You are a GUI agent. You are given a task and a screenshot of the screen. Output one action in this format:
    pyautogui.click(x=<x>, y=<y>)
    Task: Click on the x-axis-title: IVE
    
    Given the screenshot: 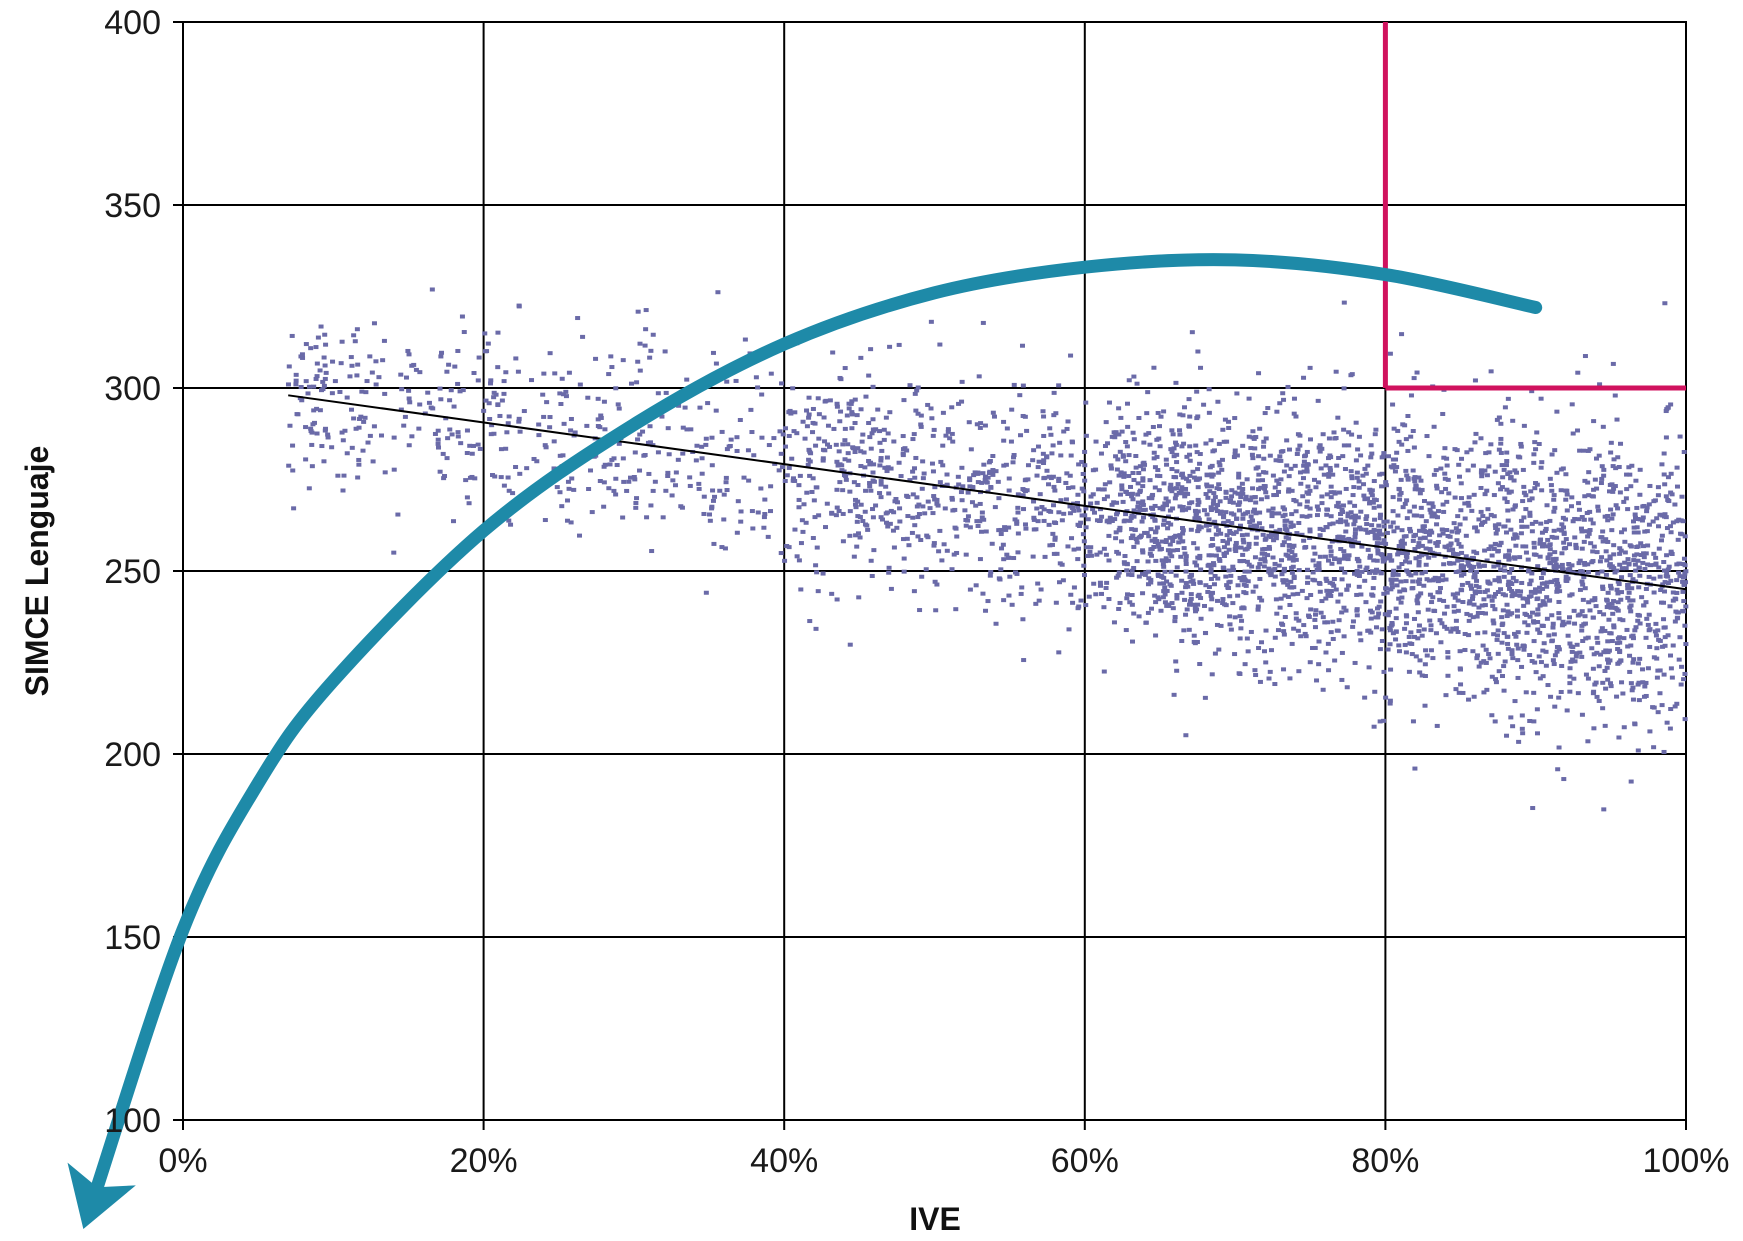 What is the action you would take?
    pyautogui.click(x=935, y=1219)
    